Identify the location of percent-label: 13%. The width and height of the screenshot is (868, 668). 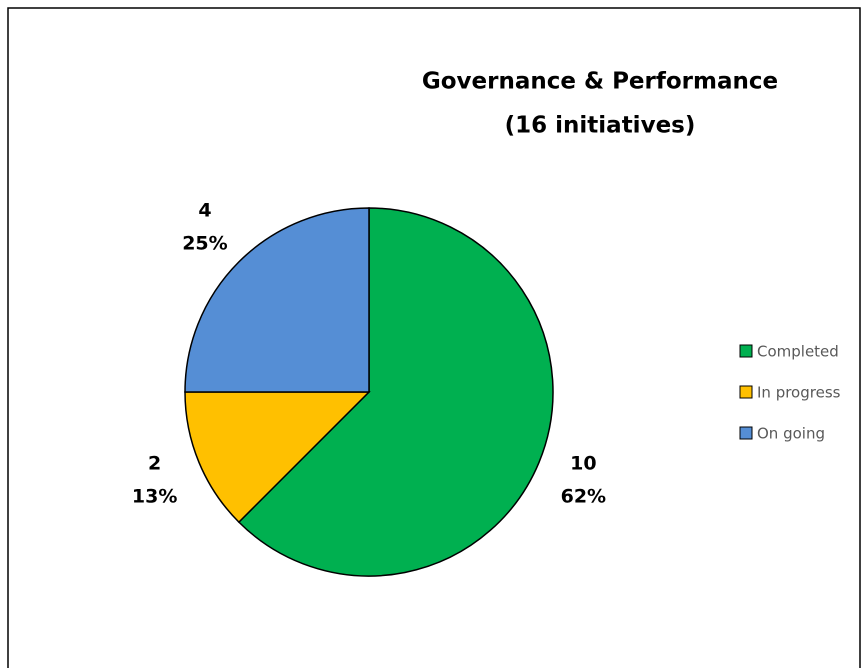
(154, 496).